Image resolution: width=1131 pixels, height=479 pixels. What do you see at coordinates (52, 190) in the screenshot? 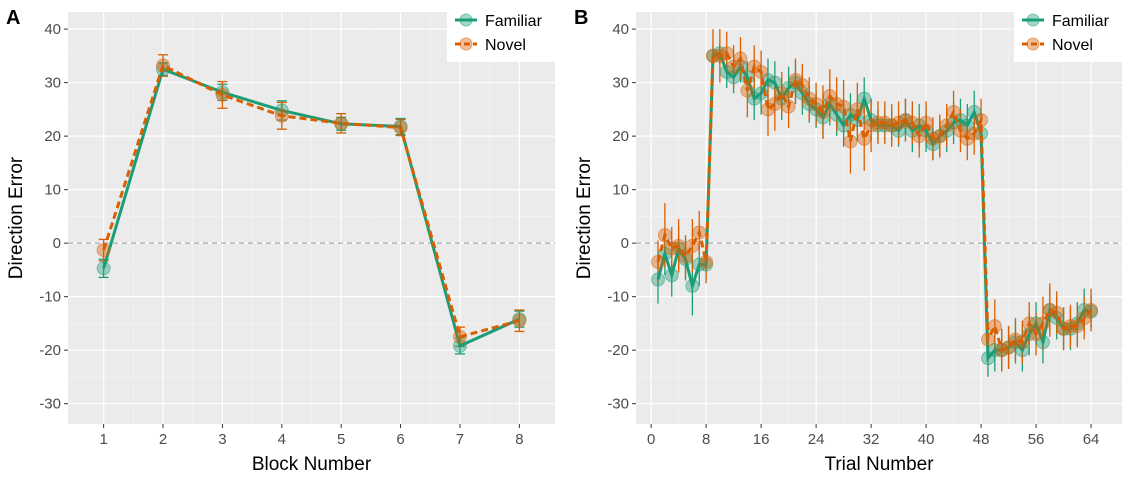
I see `y-tick-label: 10` at bounding box center [52, 190].